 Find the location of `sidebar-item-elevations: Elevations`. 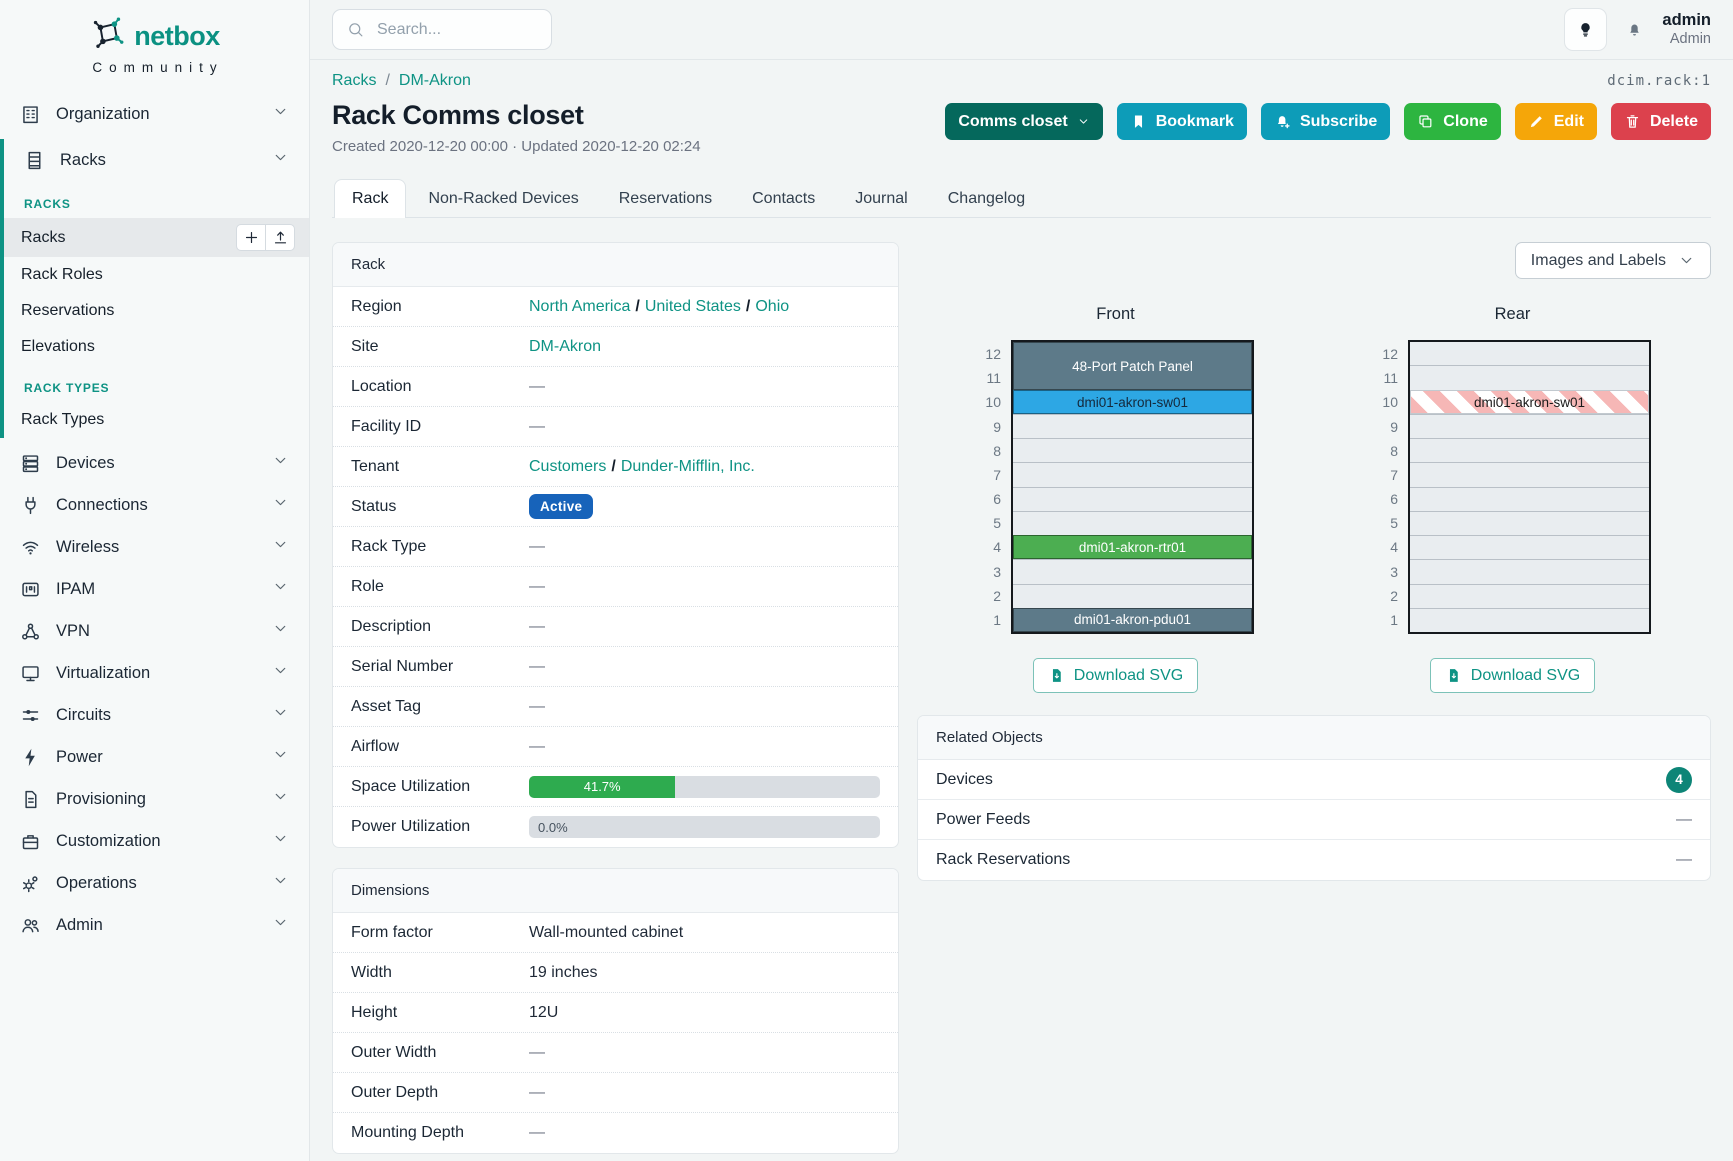

sidebar-item-elevations: Elevations is located at coordinates (58, 346).